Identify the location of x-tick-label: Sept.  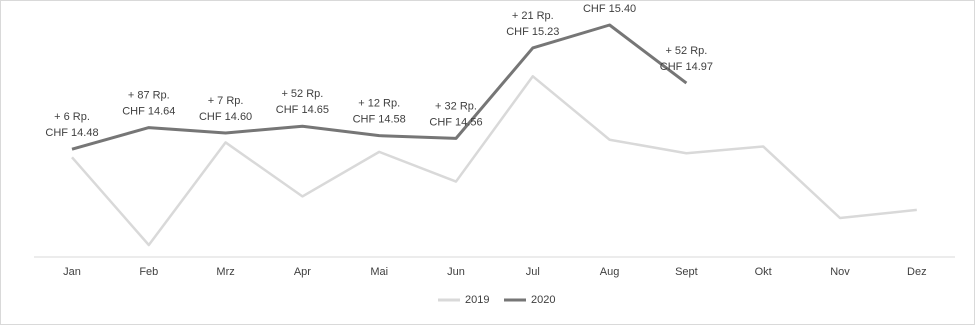
(686, 272).